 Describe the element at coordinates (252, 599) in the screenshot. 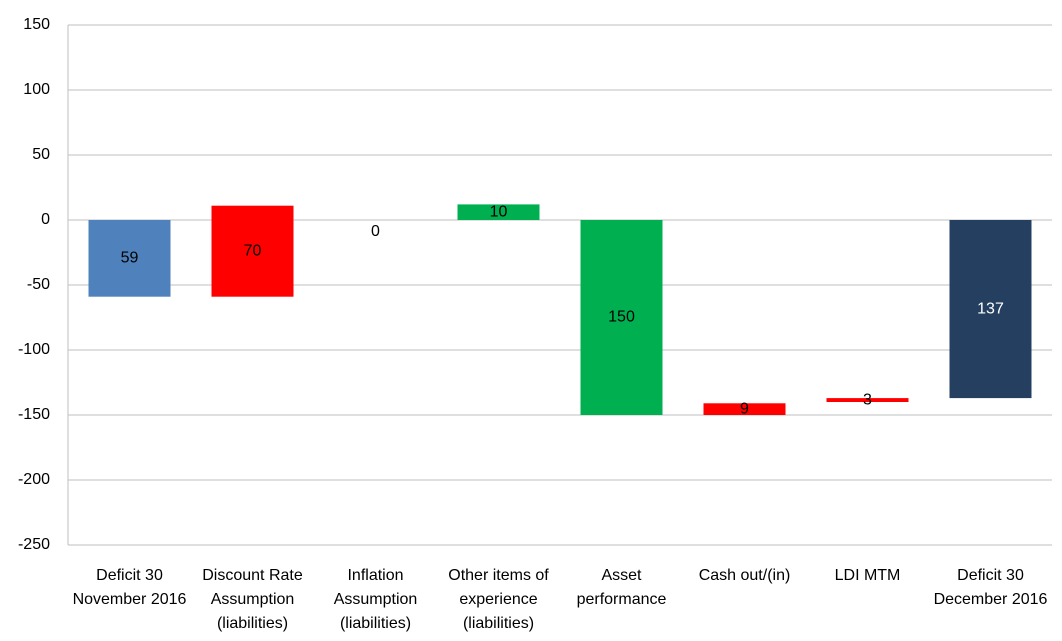

I see `x-tick-label: Discount Rate Assumption (liabilities)` at that location.